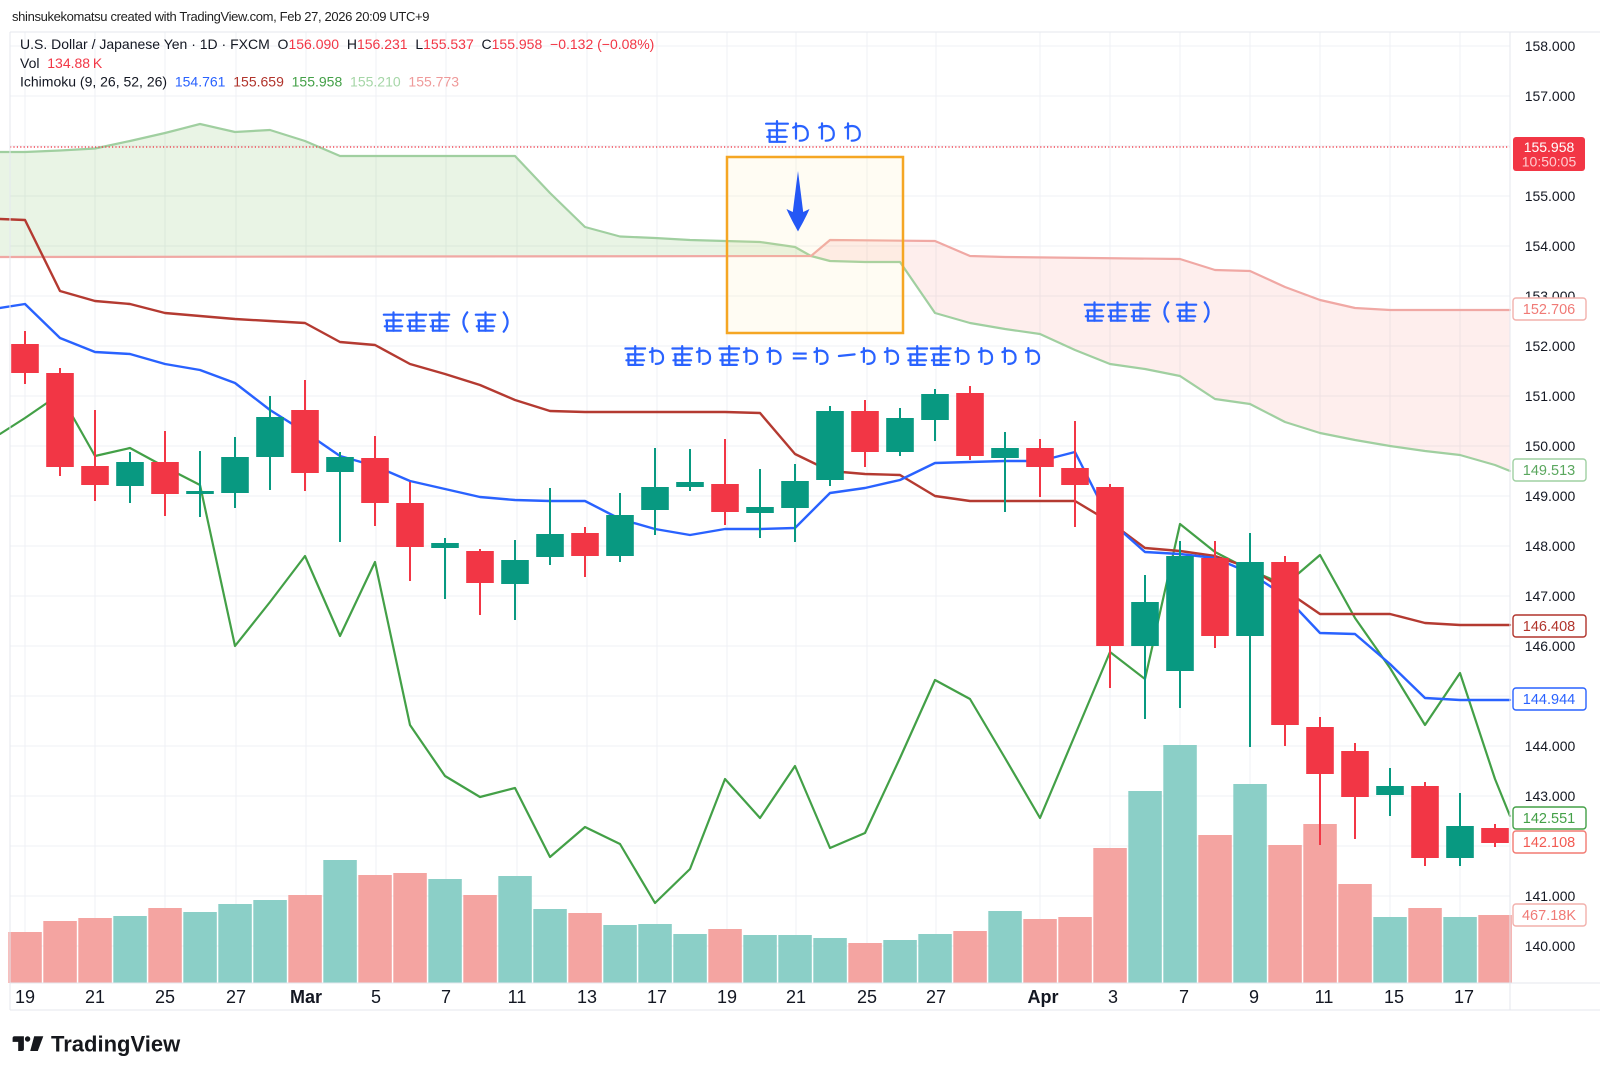 Image resolution: width=1600 pixels, height=1076 pixels. Describe the element at coordinates (116, 1044) in the screenshot. I see `svg-text: TradingView` at that location.